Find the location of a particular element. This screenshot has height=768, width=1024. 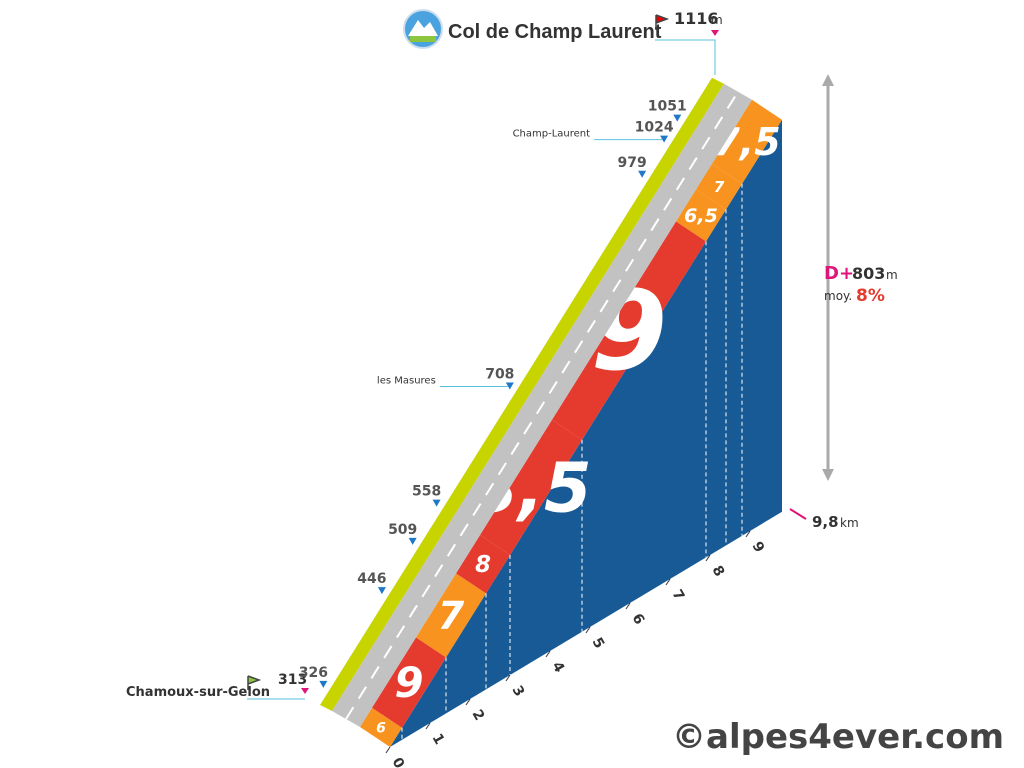

grade-label: 8 is located at coordinates (483, 565).